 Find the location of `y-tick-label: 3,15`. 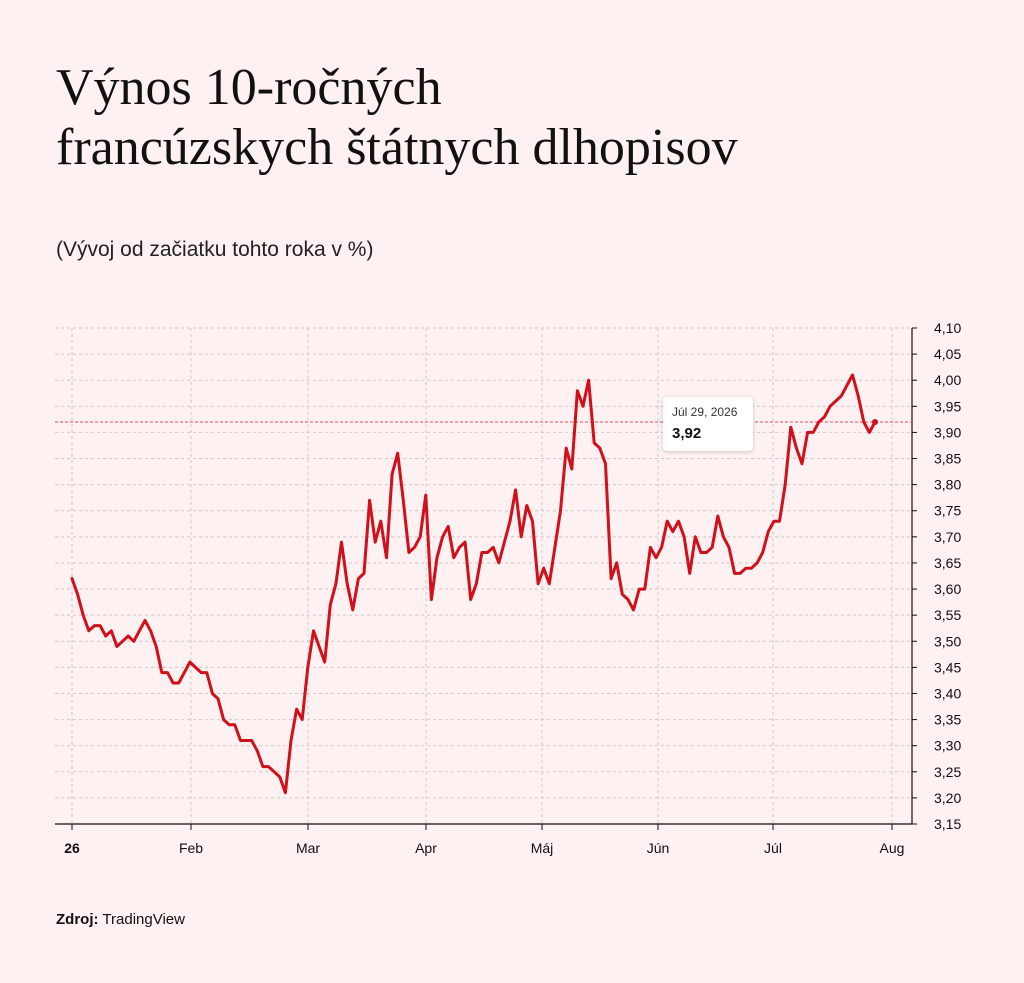

y-tick-label: 3,15 is located at coordinates (947, 824).